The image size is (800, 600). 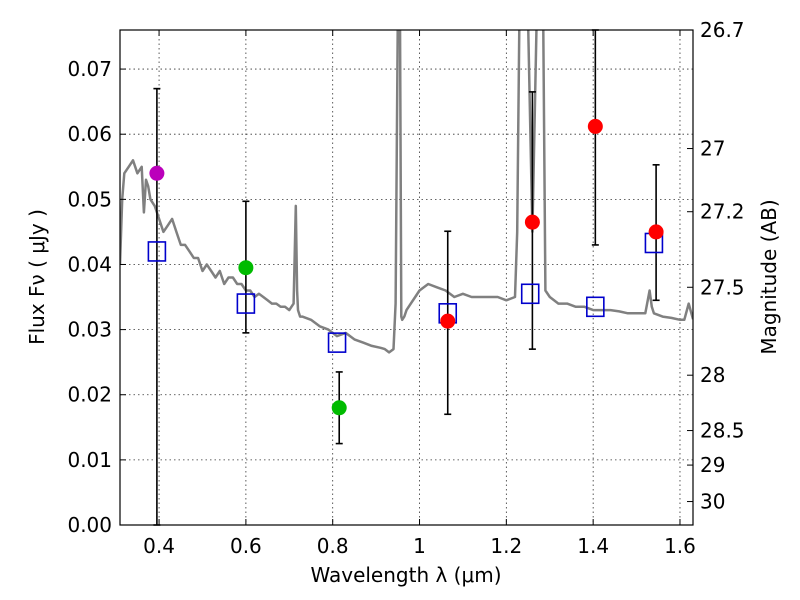 I want to click on y-tick-label: 0.00, so click(x=89, y=525).